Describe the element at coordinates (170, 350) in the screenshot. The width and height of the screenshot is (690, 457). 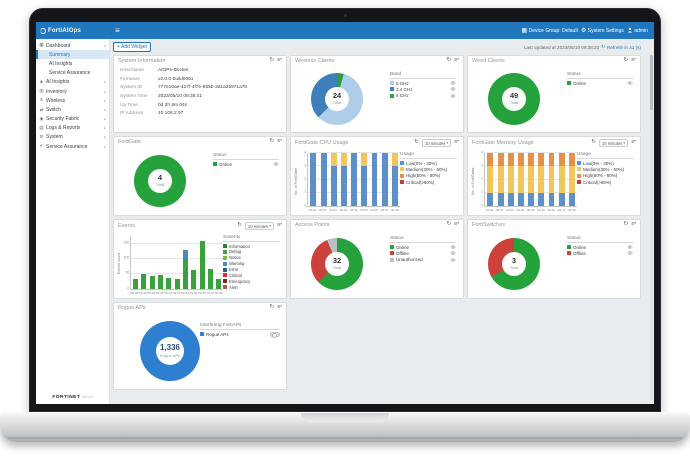
I see `rogue-aps-donut: 1,336 Rogue APs` at that location.